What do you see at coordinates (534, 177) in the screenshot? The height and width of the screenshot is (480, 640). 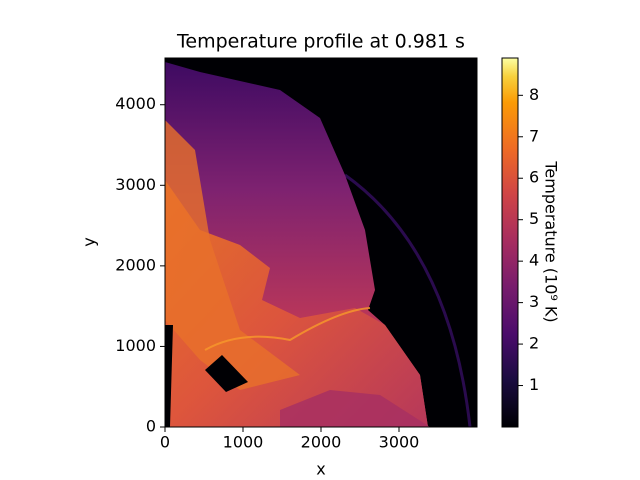 I see `colorbar-tick-label: 6` at bounding box center [534, 177].